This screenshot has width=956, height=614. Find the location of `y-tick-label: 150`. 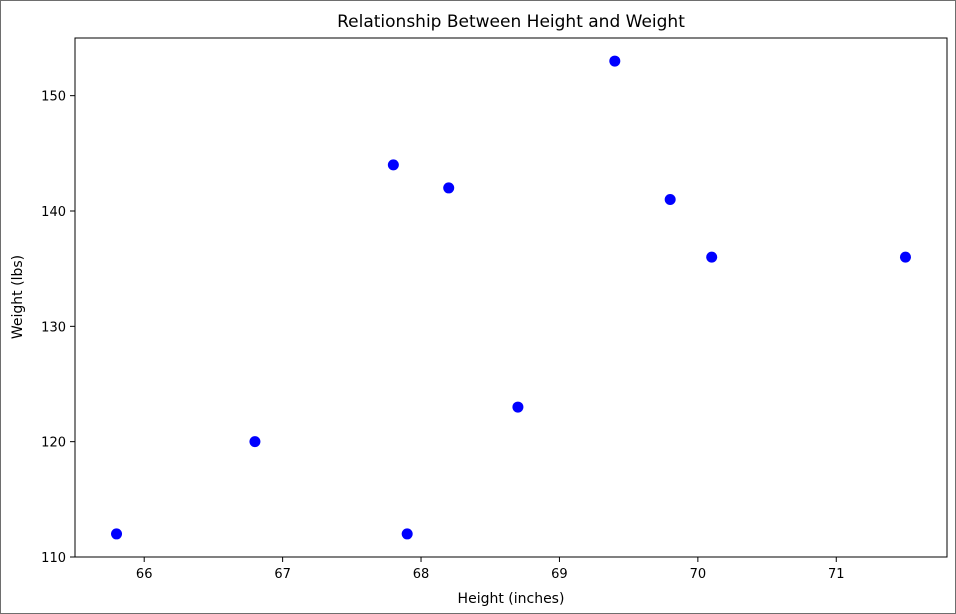

y-tick-label: 150 is located at coordinates (53, 97).